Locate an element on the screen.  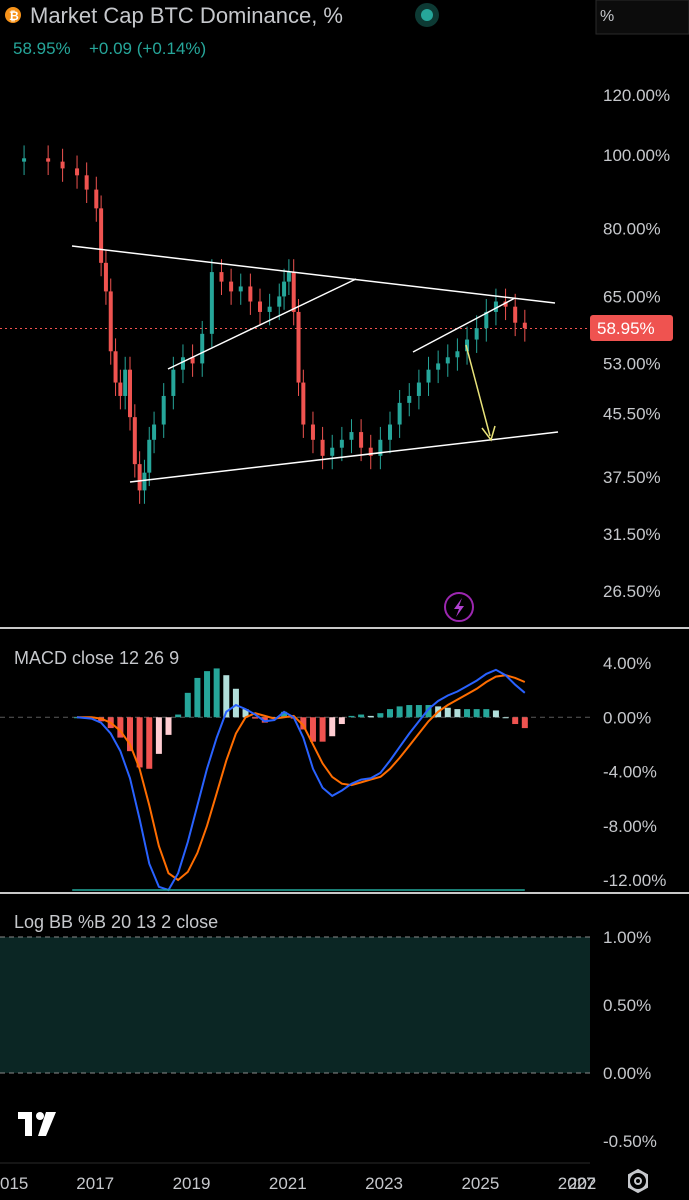
bb-y-tick-label: 0.50% is located at coordinates (627, 1005).